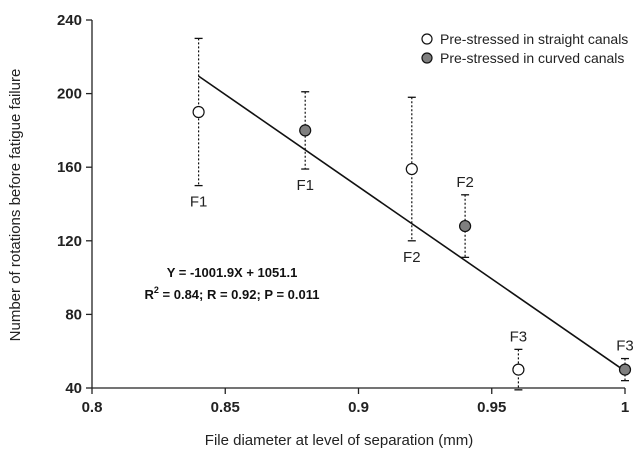 The width and height of the screenshot is (642, 452). I want to click on legend-marker-curved, so click(427, 58).